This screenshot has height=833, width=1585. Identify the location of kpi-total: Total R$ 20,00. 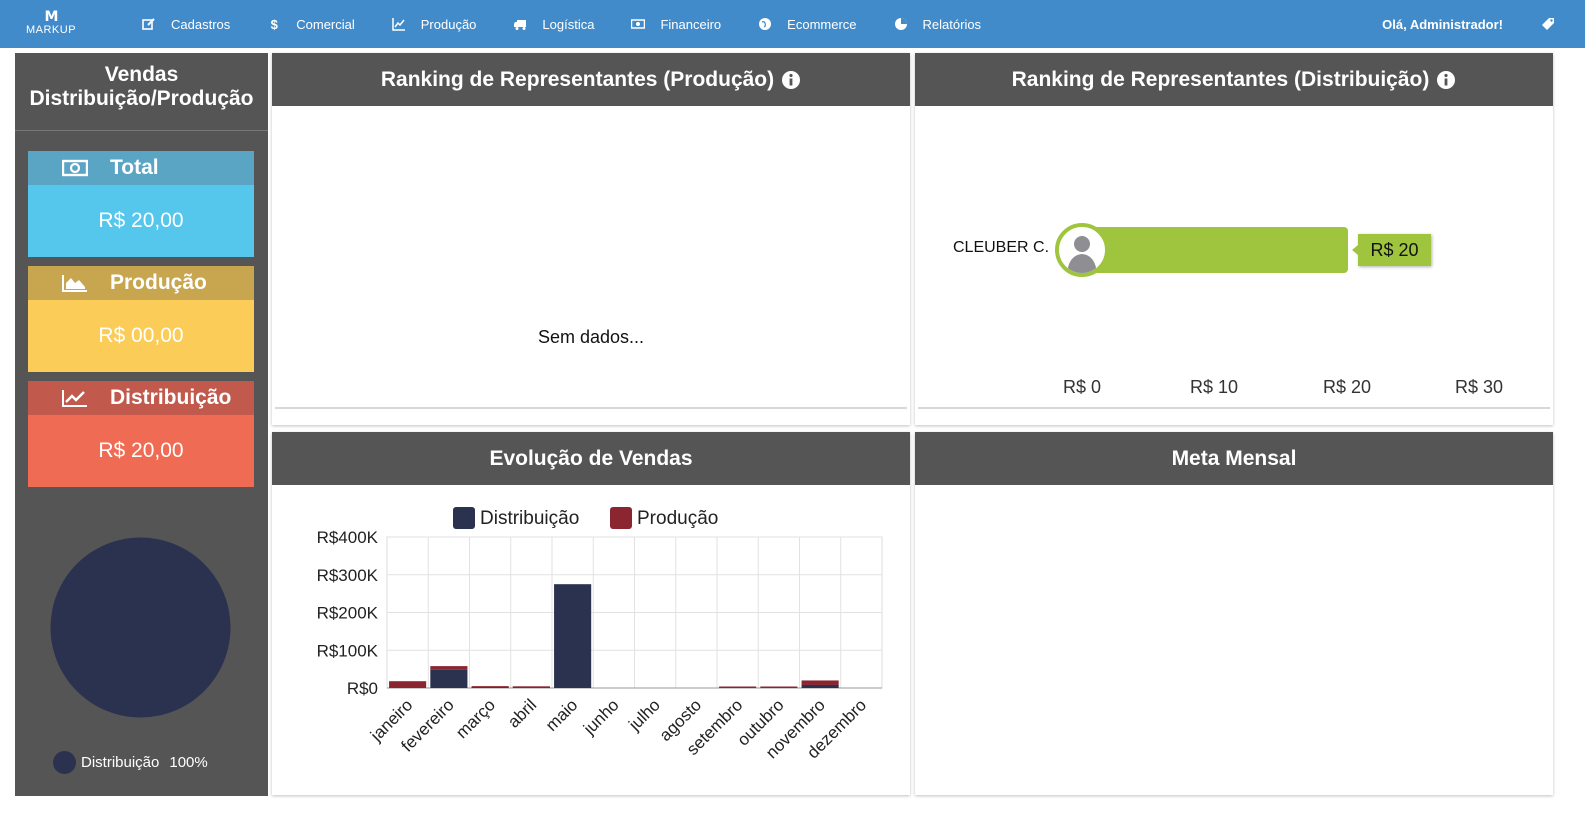
(141, 204).